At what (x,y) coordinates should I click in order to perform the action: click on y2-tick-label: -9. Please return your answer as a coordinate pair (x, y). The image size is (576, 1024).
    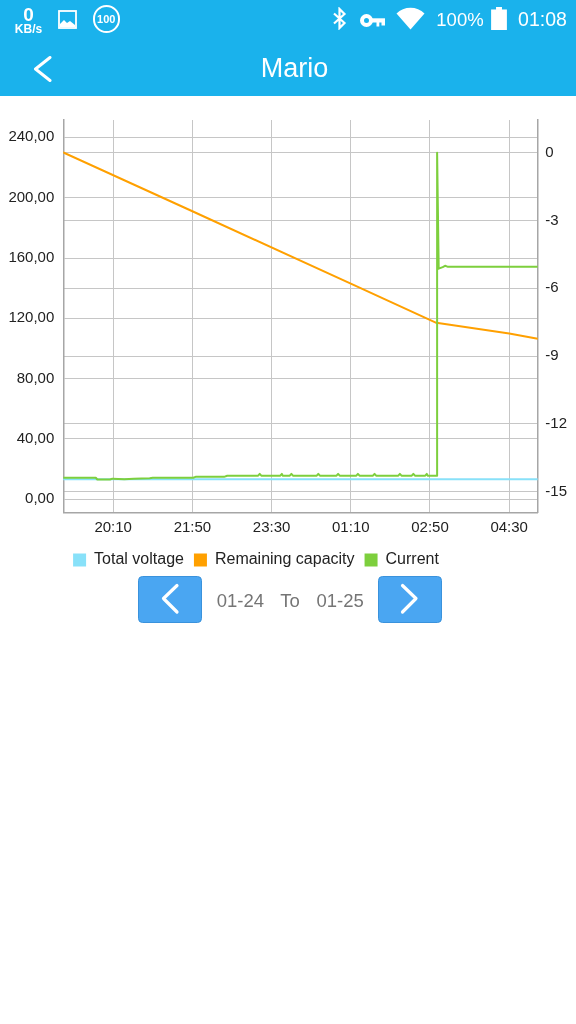
    Looking at the image, I should click on (552, 355).